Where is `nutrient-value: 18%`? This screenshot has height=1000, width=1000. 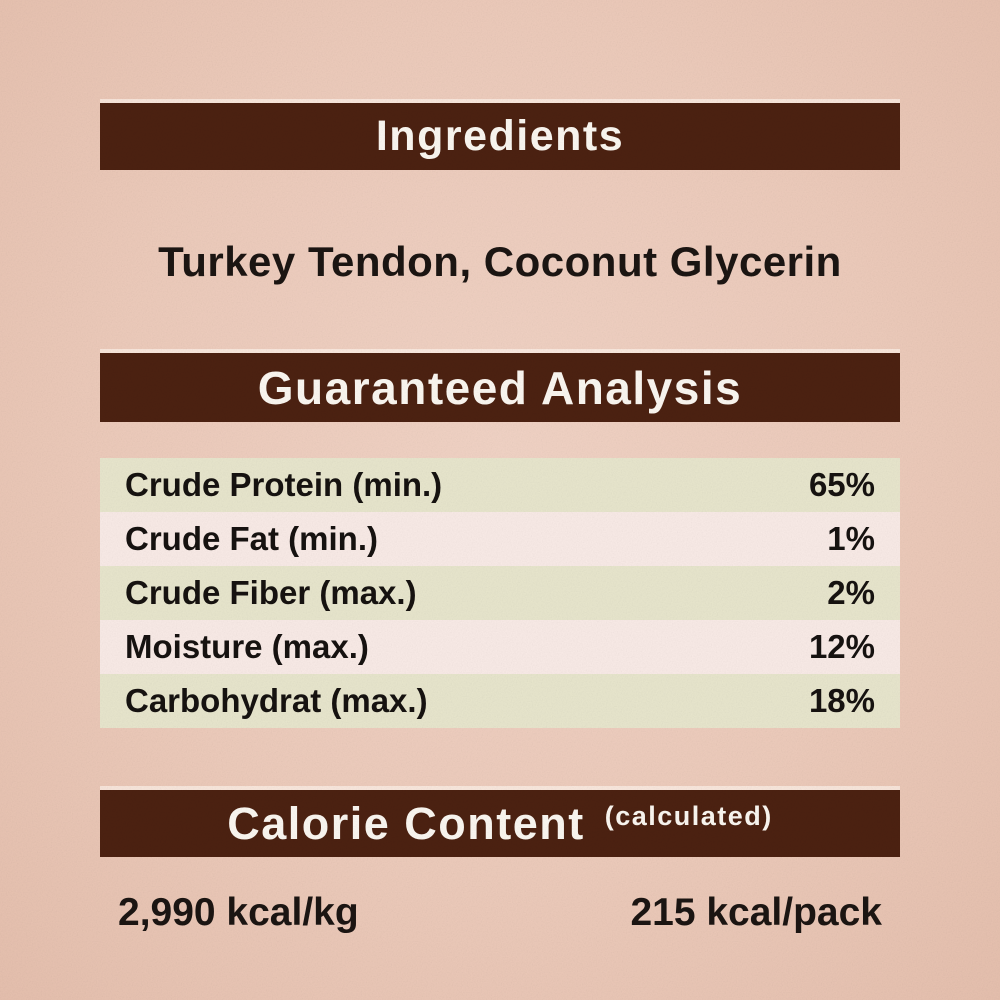 nutrient-value: 18% is located at coordinates (841, 700).